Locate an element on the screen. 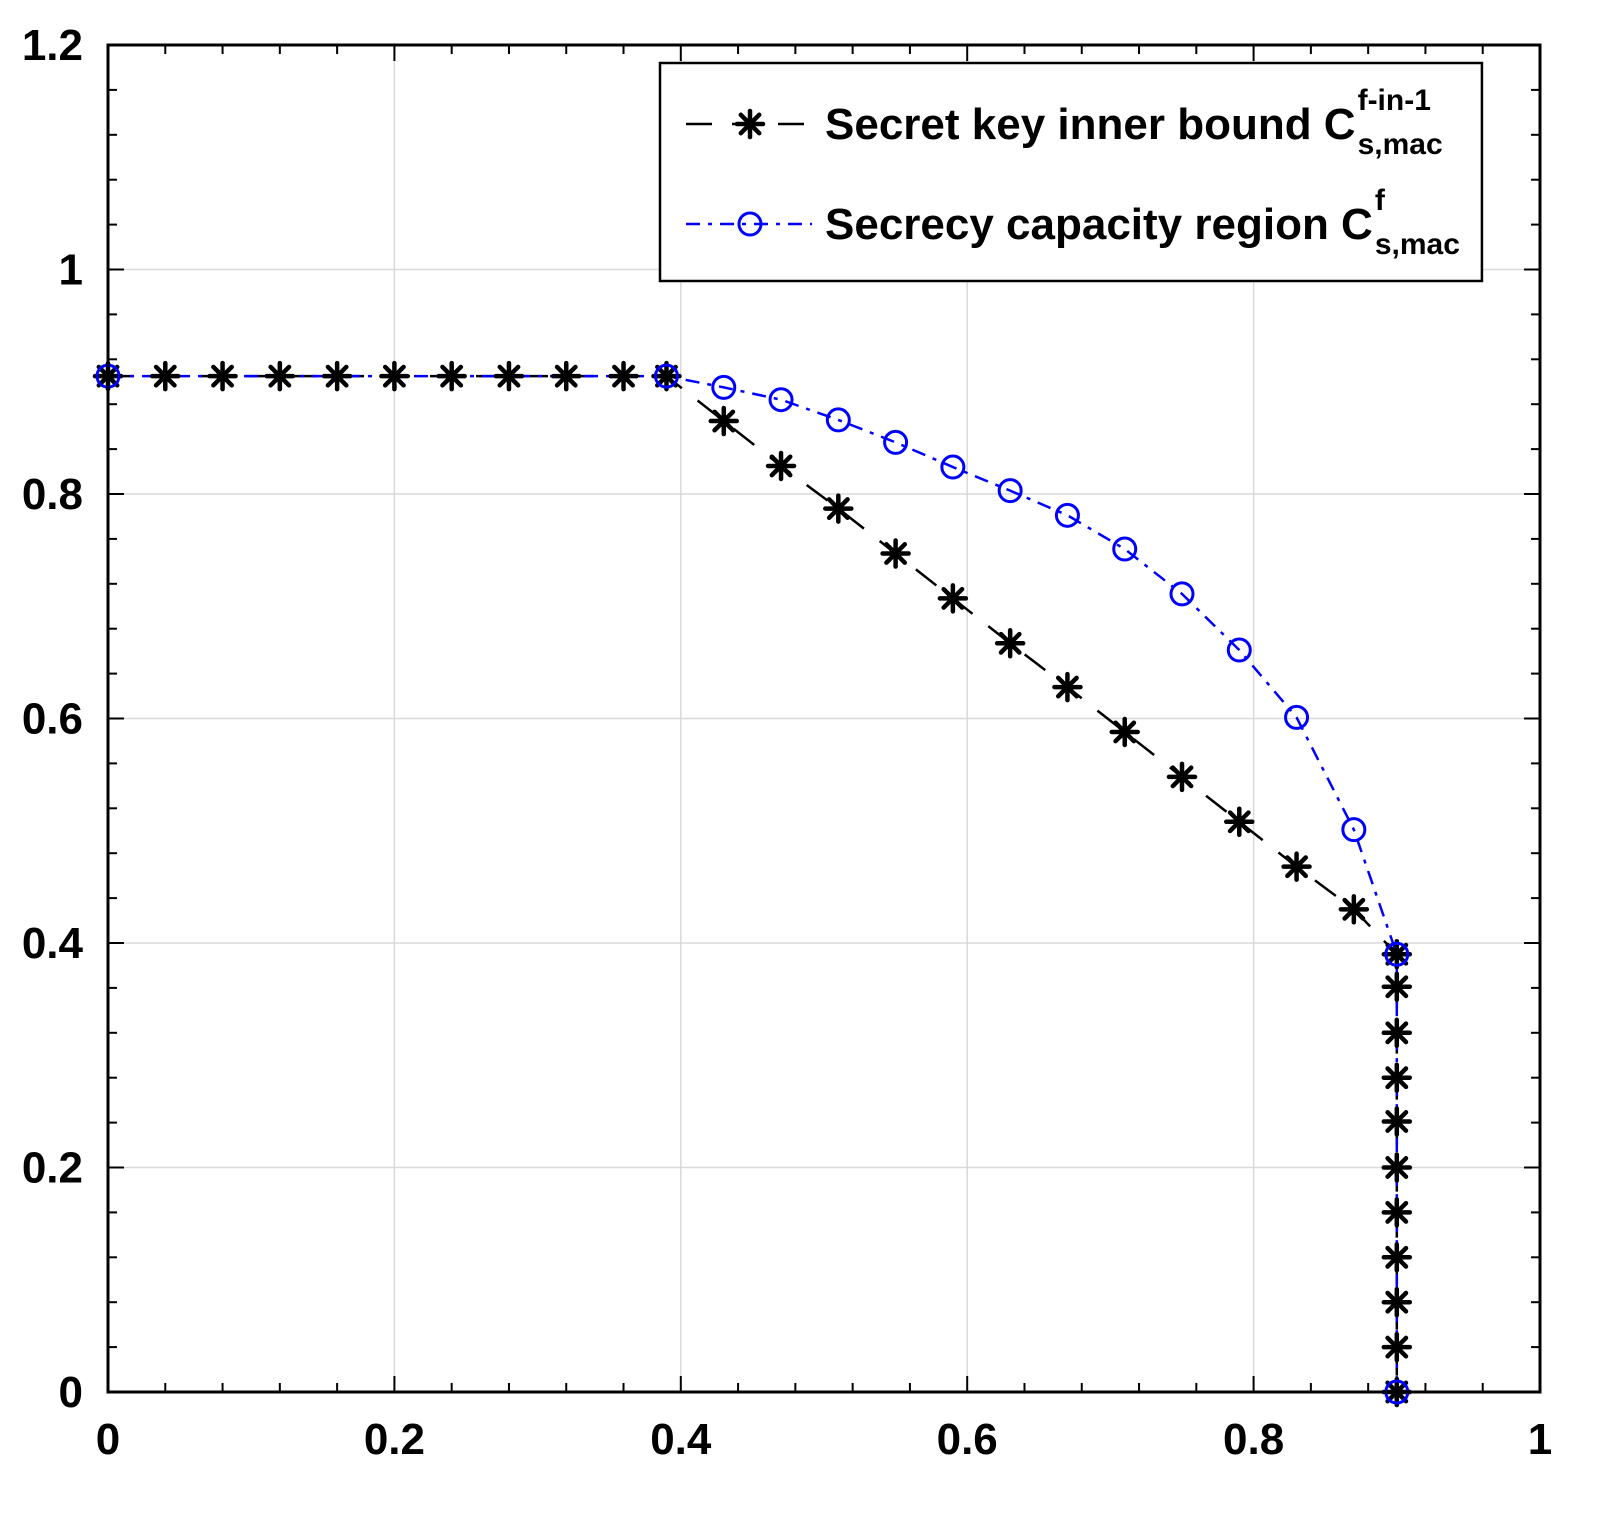 Image resolution: width=1604 pixels, height=1517 pixels. legend-box is located at coordinates (1071, 172).